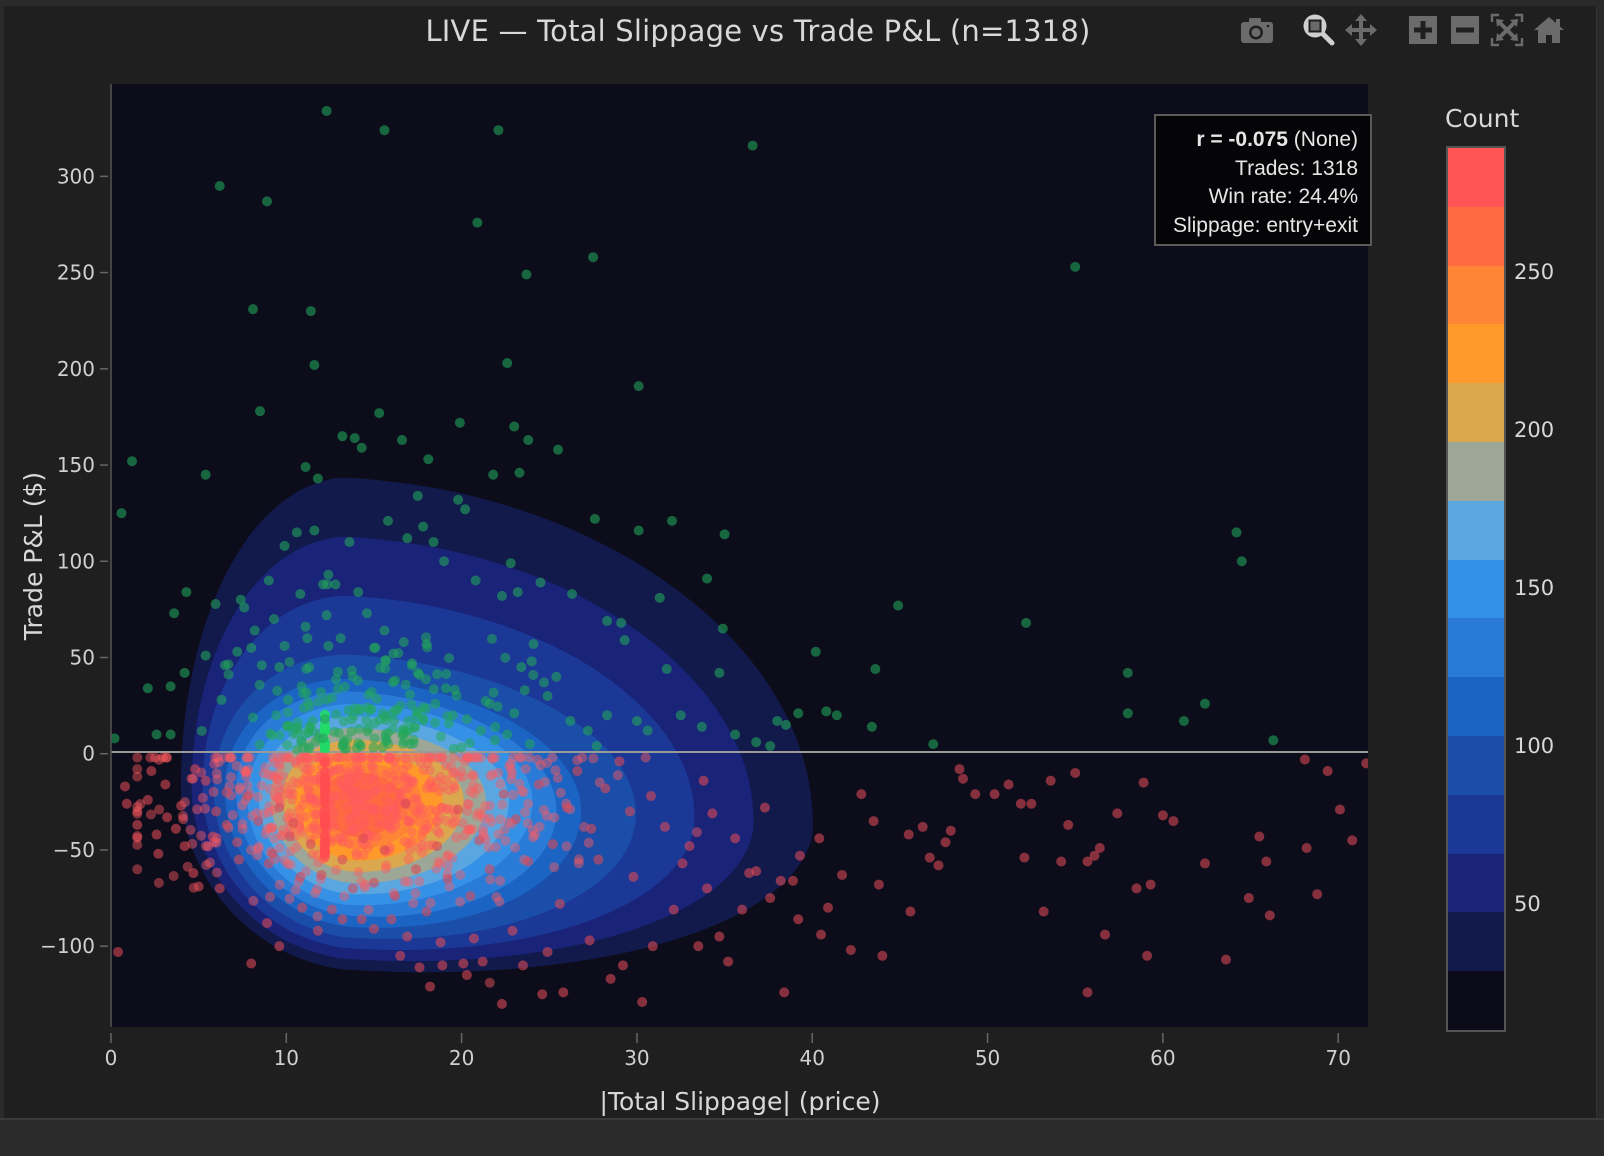 The image size is (1604, 1156). What do you see at coordinates (1361, 30) in the screenshot?
I see `pan-button` at bounding box center [1361, 30].